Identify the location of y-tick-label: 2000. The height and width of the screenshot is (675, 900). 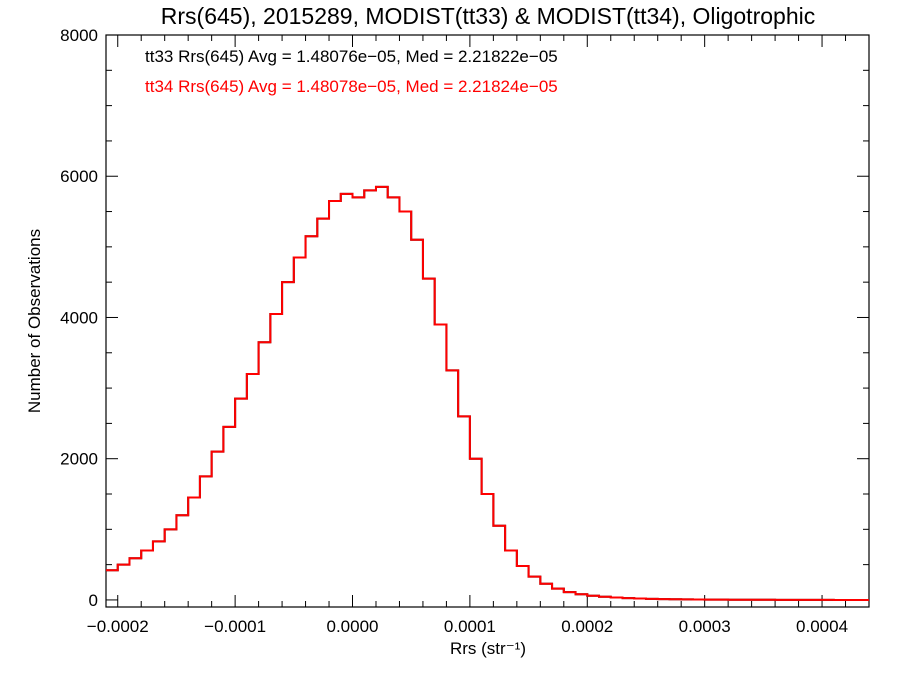
(79, 459).